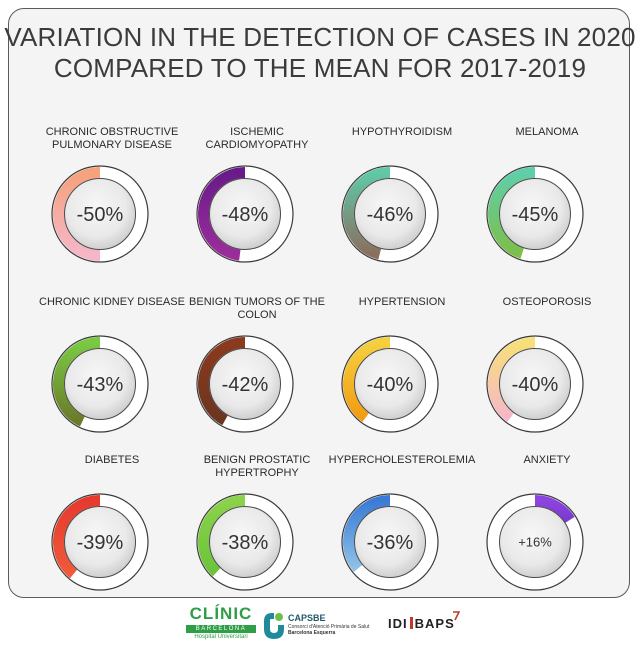 This screenshot has height=651, width=640. I want to click on gauge-item: MELANOMA -45%, so click(547, 201).